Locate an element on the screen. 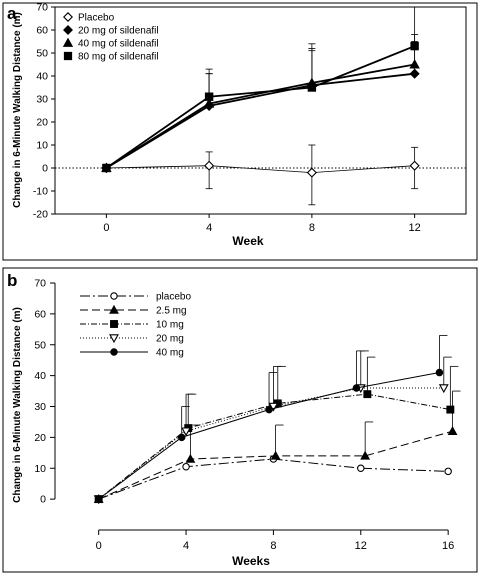 This screenshot has width=480, height=575. panel-b-y-tick-label: 60 is located at coordinates (40, 314).